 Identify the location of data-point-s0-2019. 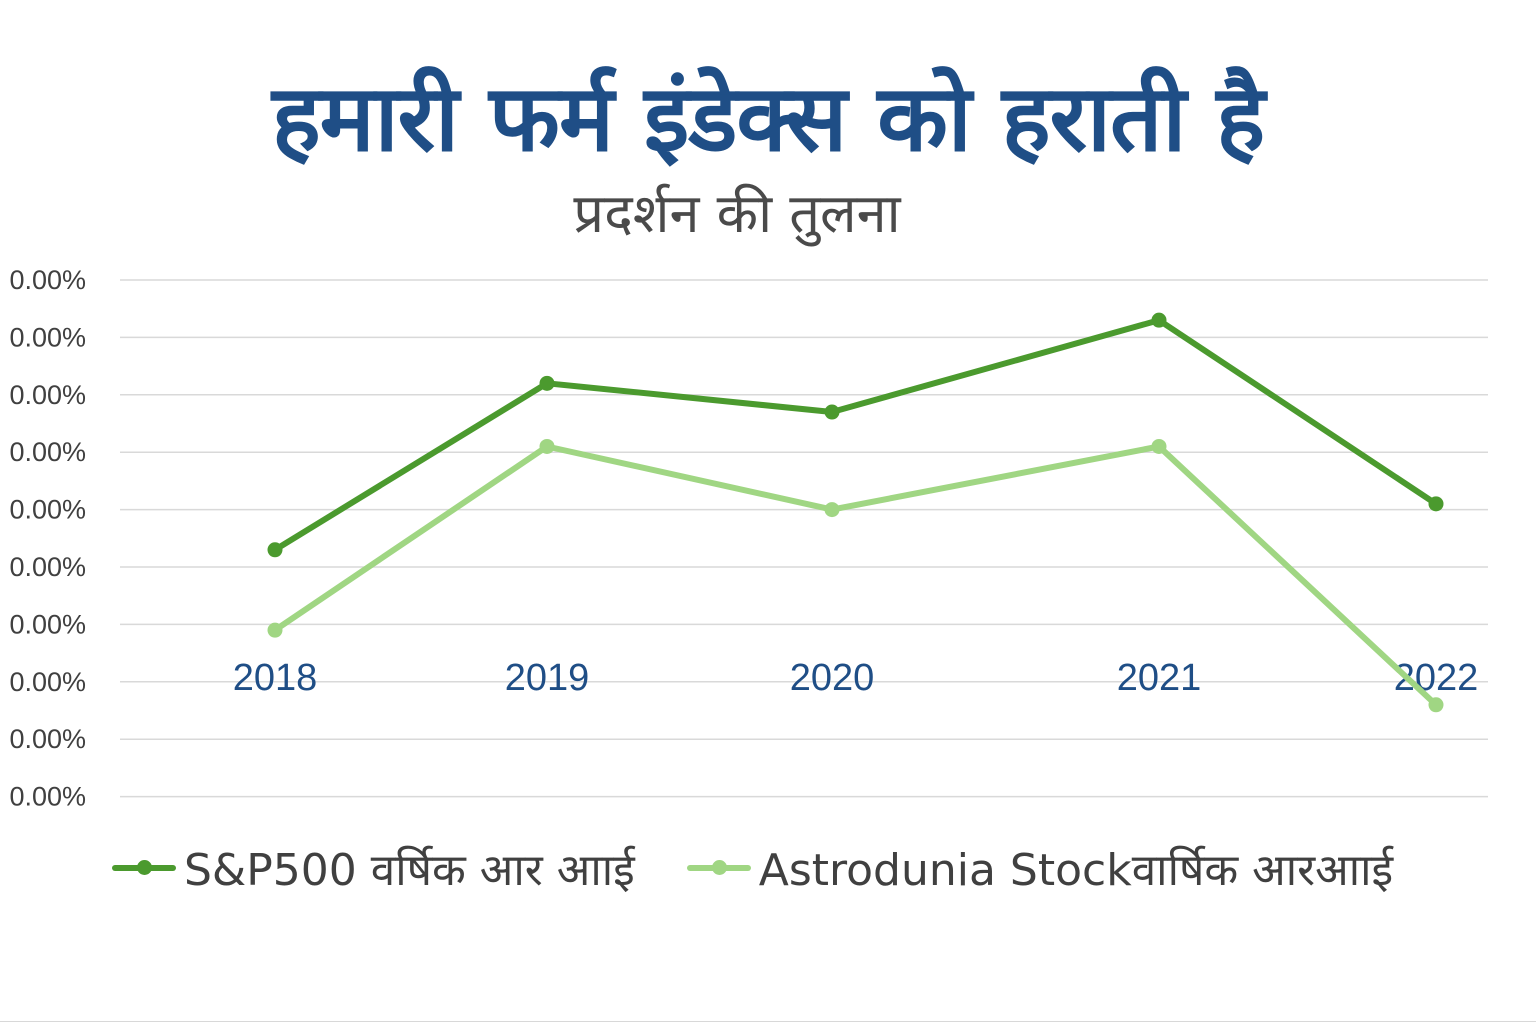
(547, 383).